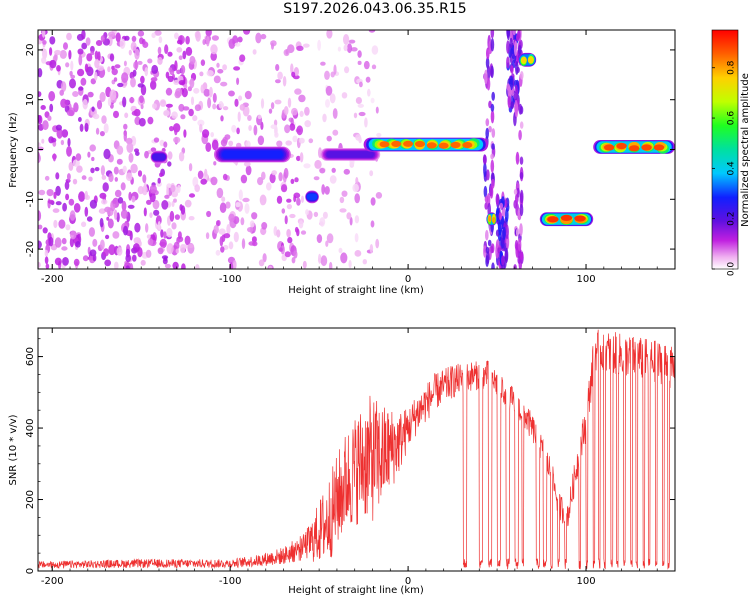  I want to click on heatmap-x-tick-label: -100, so click(230, 279).